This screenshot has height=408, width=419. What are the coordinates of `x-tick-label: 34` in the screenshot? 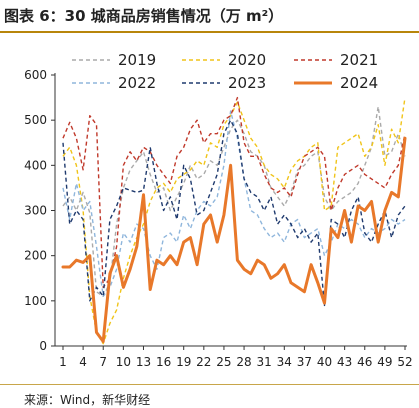 It's located at (284, 362).